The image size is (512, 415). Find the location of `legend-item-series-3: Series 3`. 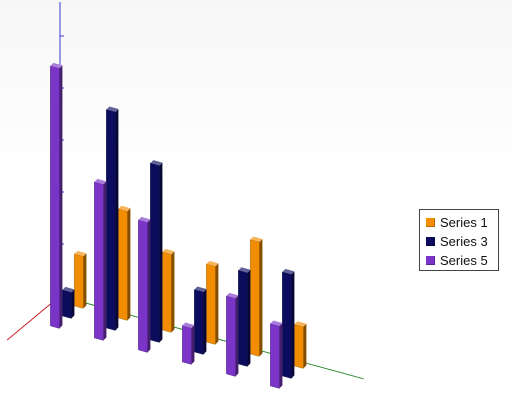

legend-item-series-3: Series 3 is located at coordinates (462, 241).